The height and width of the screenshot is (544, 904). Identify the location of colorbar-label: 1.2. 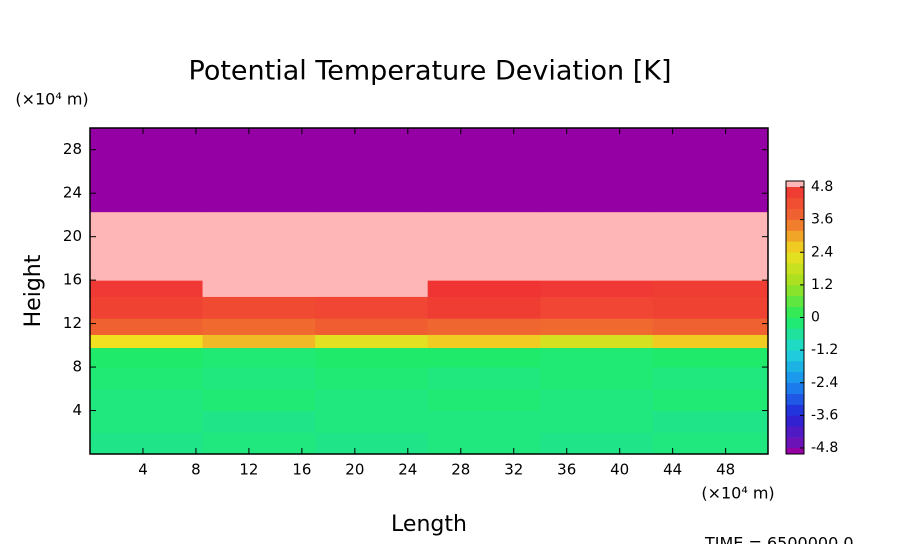
(822, 285).